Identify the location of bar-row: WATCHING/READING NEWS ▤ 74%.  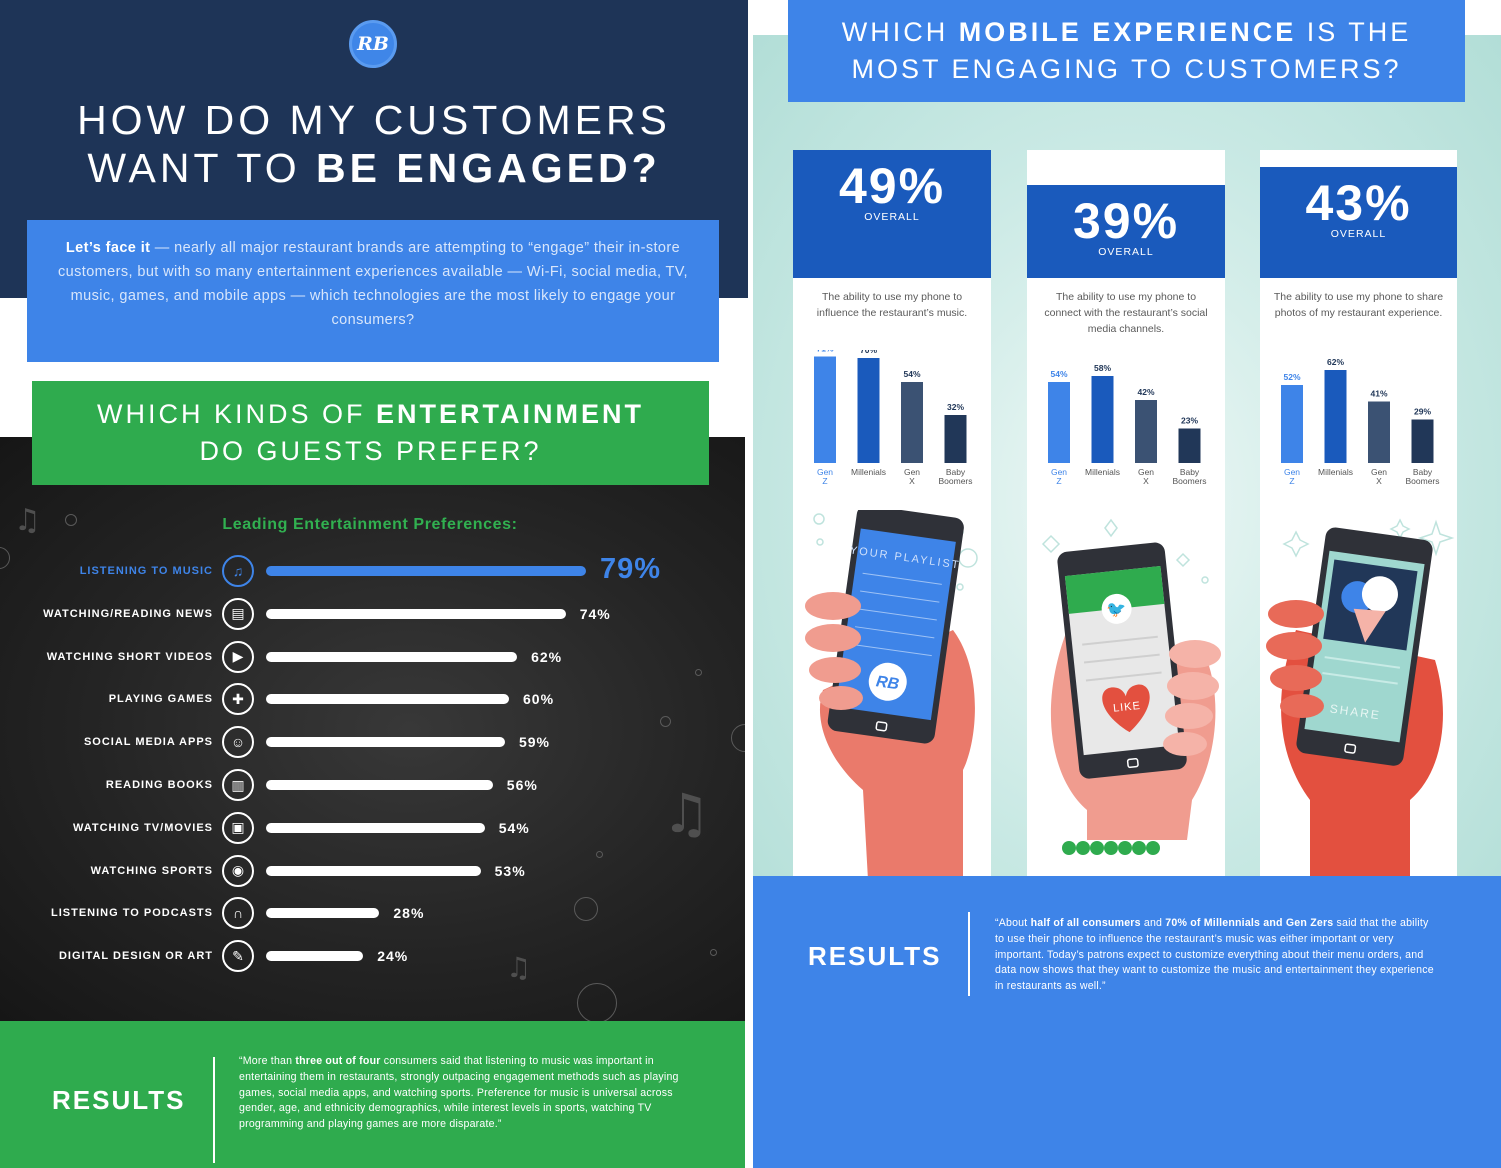
(372, 614).